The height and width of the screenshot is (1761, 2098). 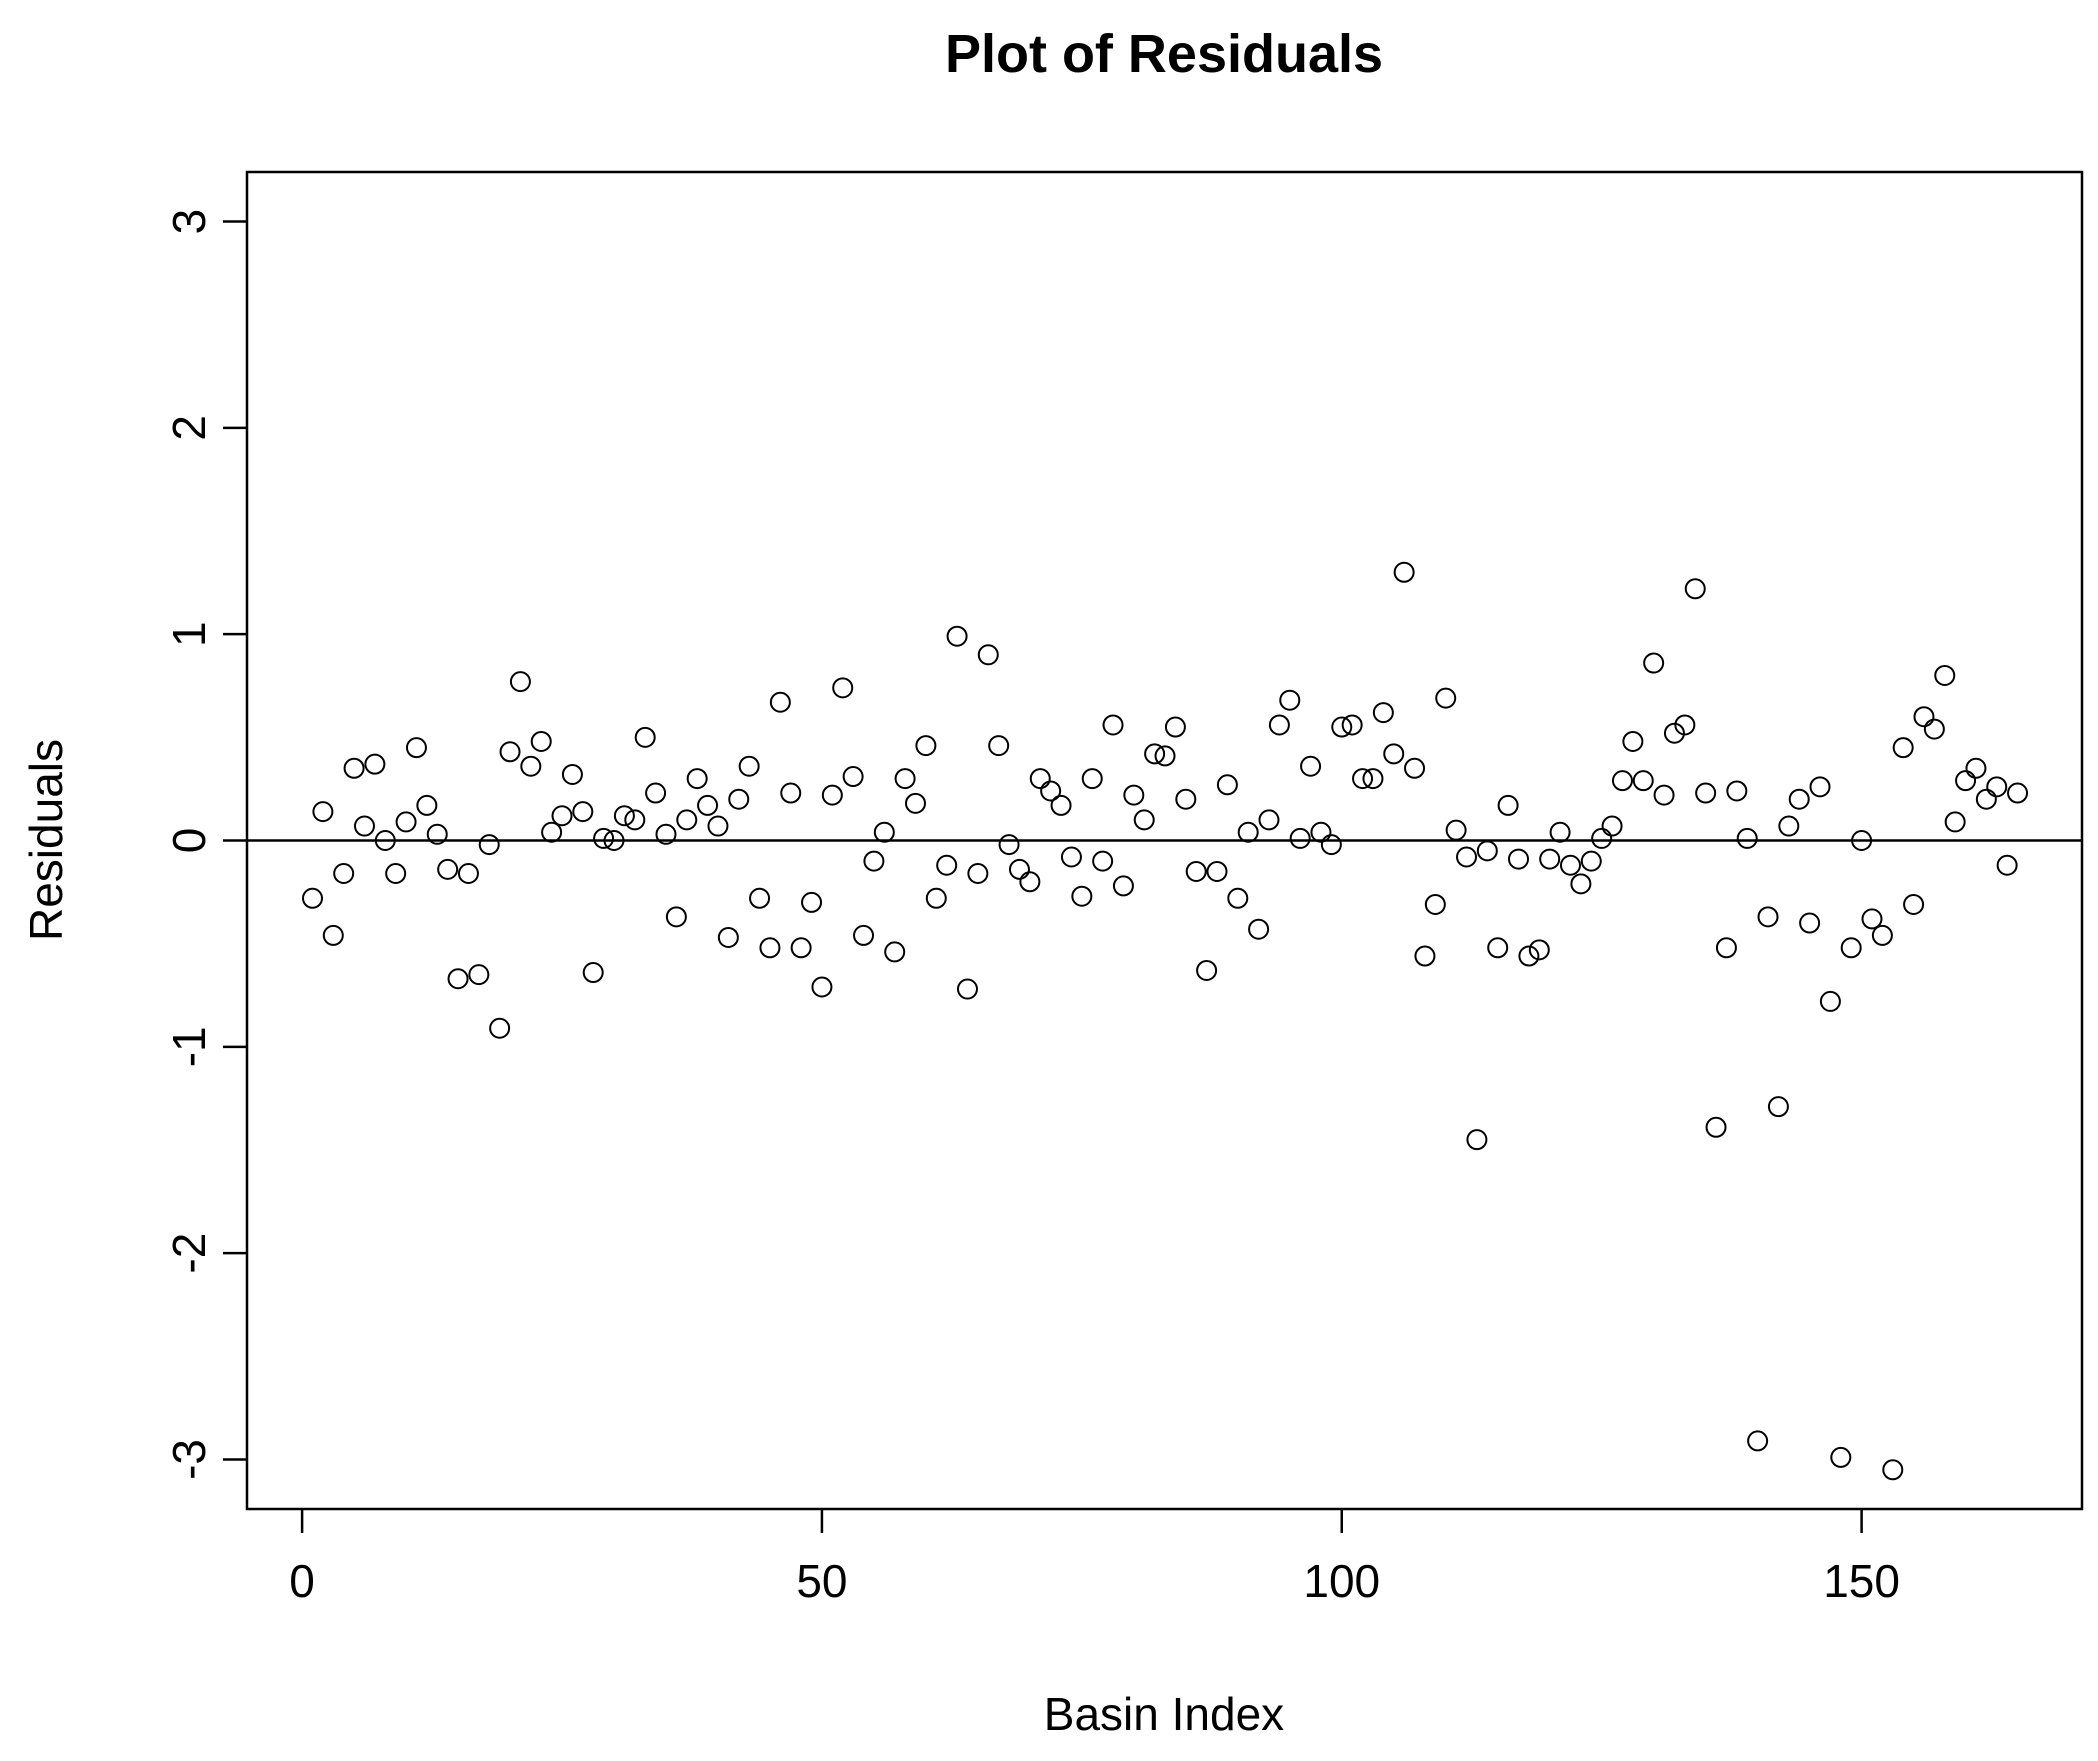 I want to click on y-tick-label: 2, so click(x=189, y=428).